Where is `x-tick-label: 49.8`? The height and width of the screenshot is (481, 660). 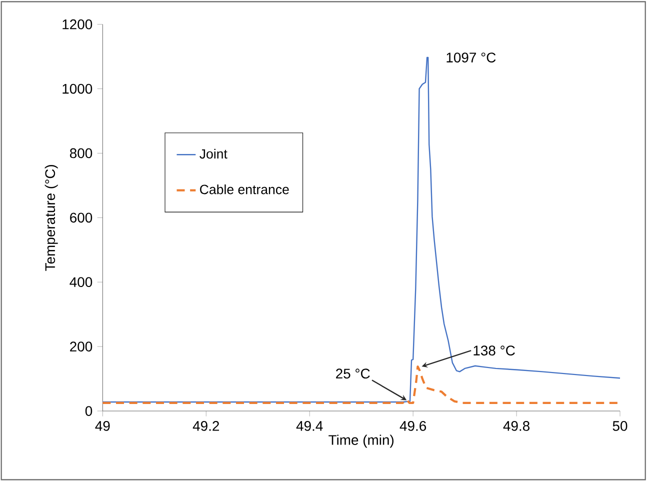
x-tick-label: 49.8 is located at coordinates (516, 426).